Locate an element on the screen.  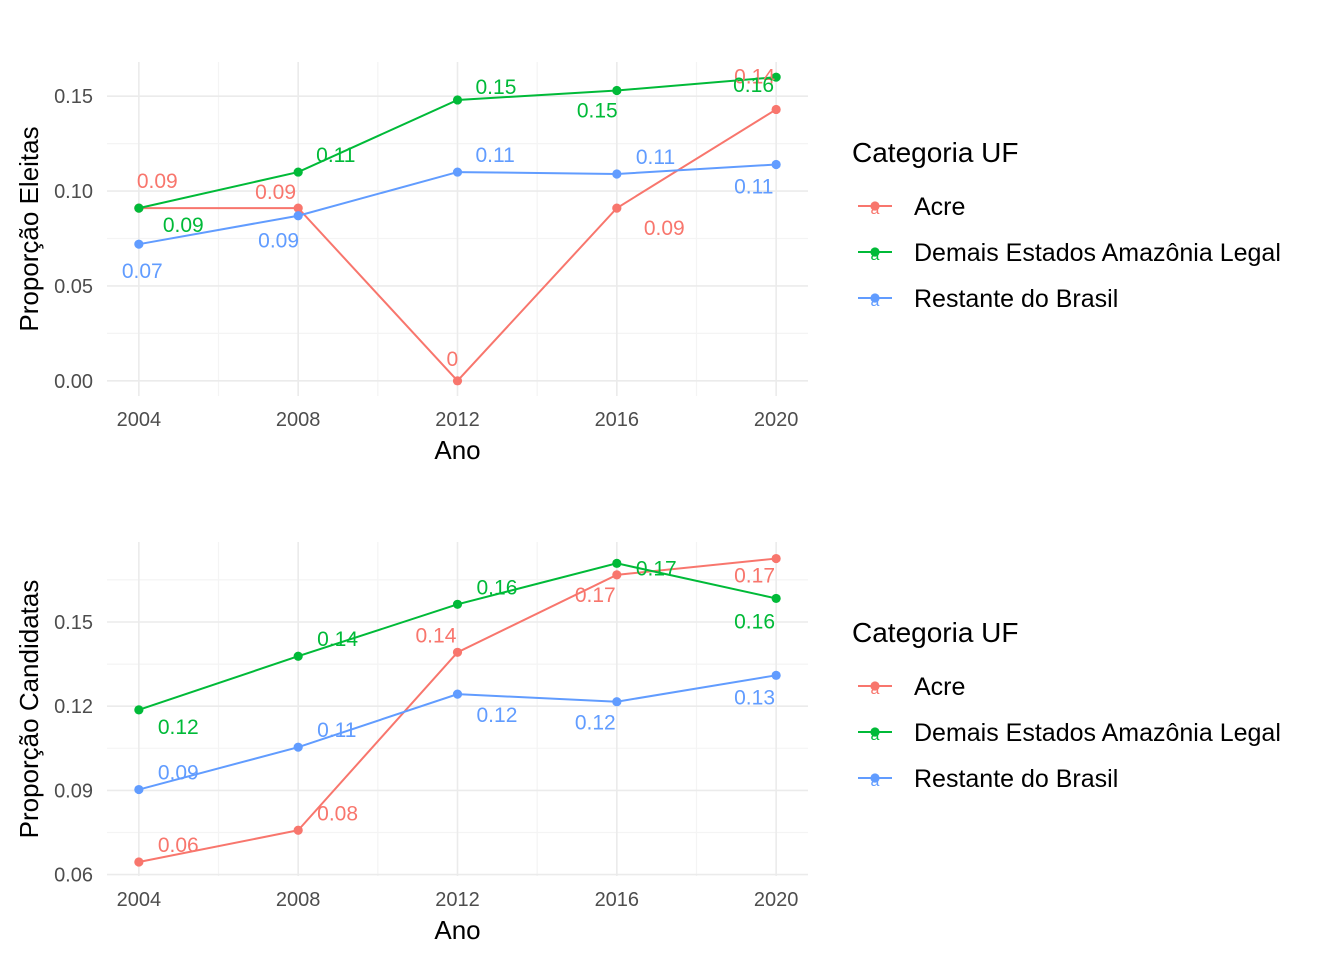
y-tick-label: 0.09 is located at coordinates (73, 791).